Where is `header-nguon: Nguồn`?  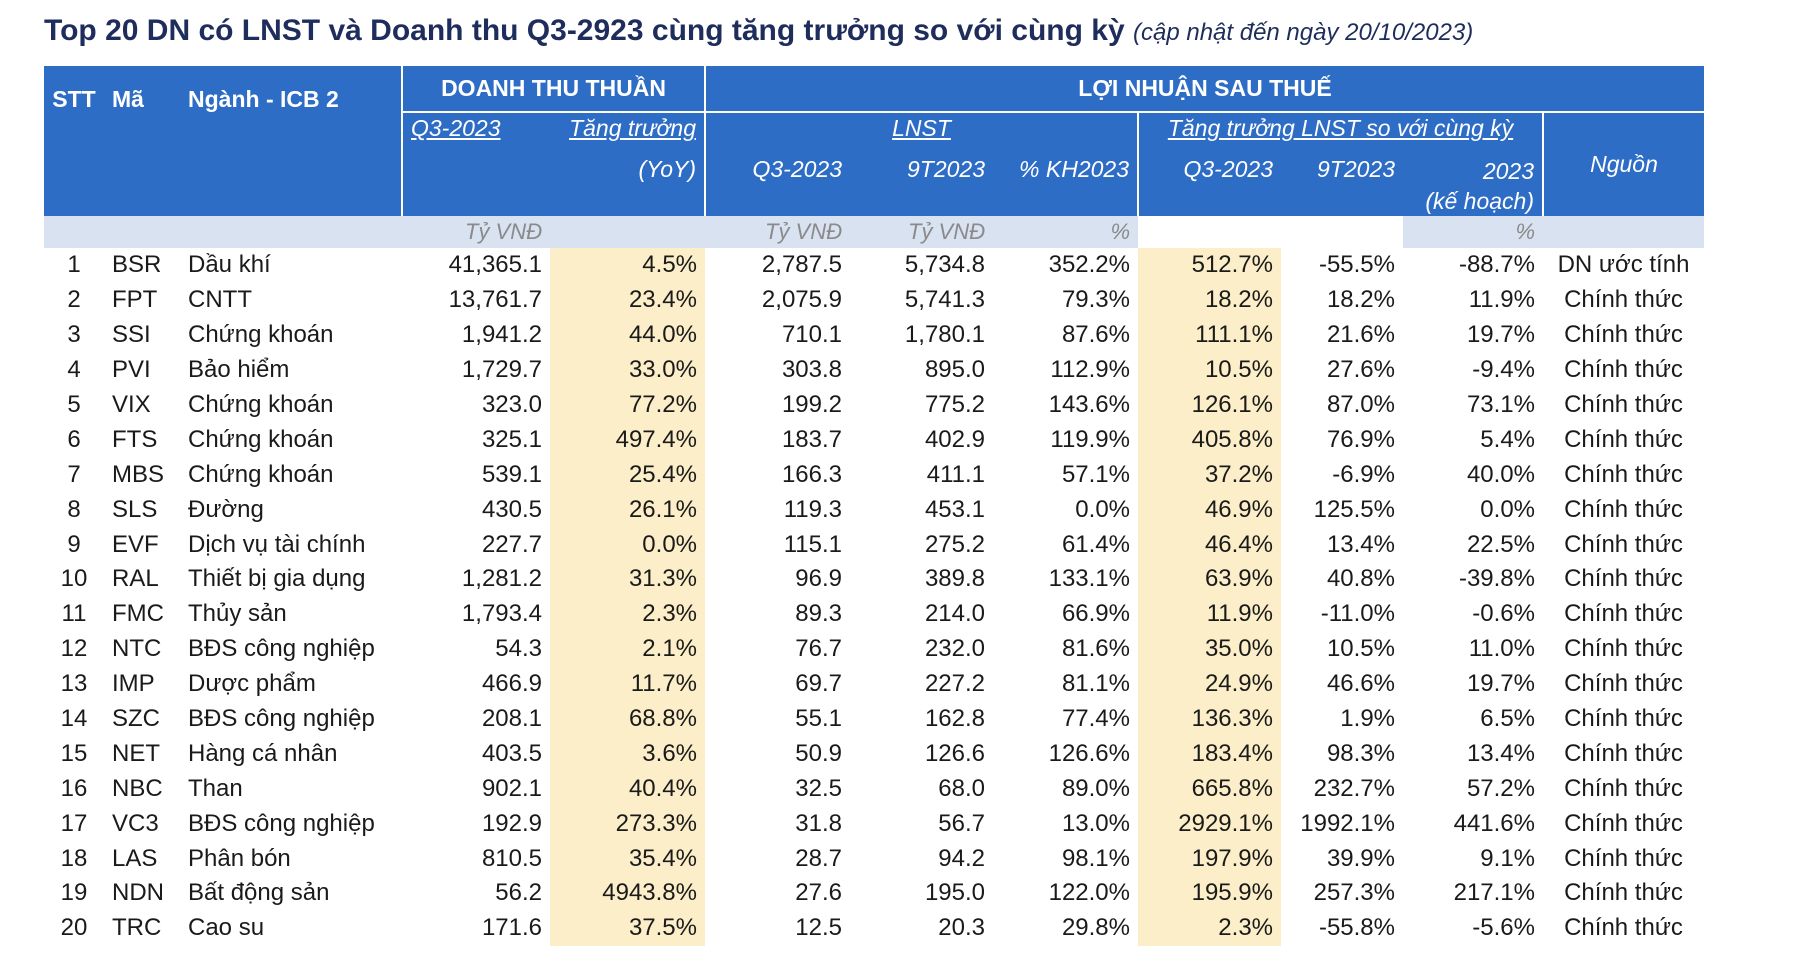 header-nguon: Nguồn is located at coordinates (1623, 164).